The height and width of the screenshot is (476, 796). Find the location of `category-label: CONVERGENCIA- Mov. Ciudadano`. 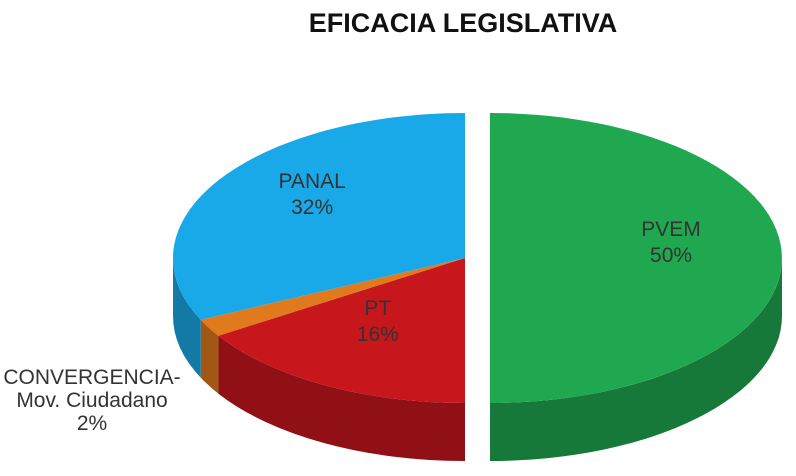

category-label: CONVERGENCIA- Mov. Ciudadano is located at coordinates (92, 389).